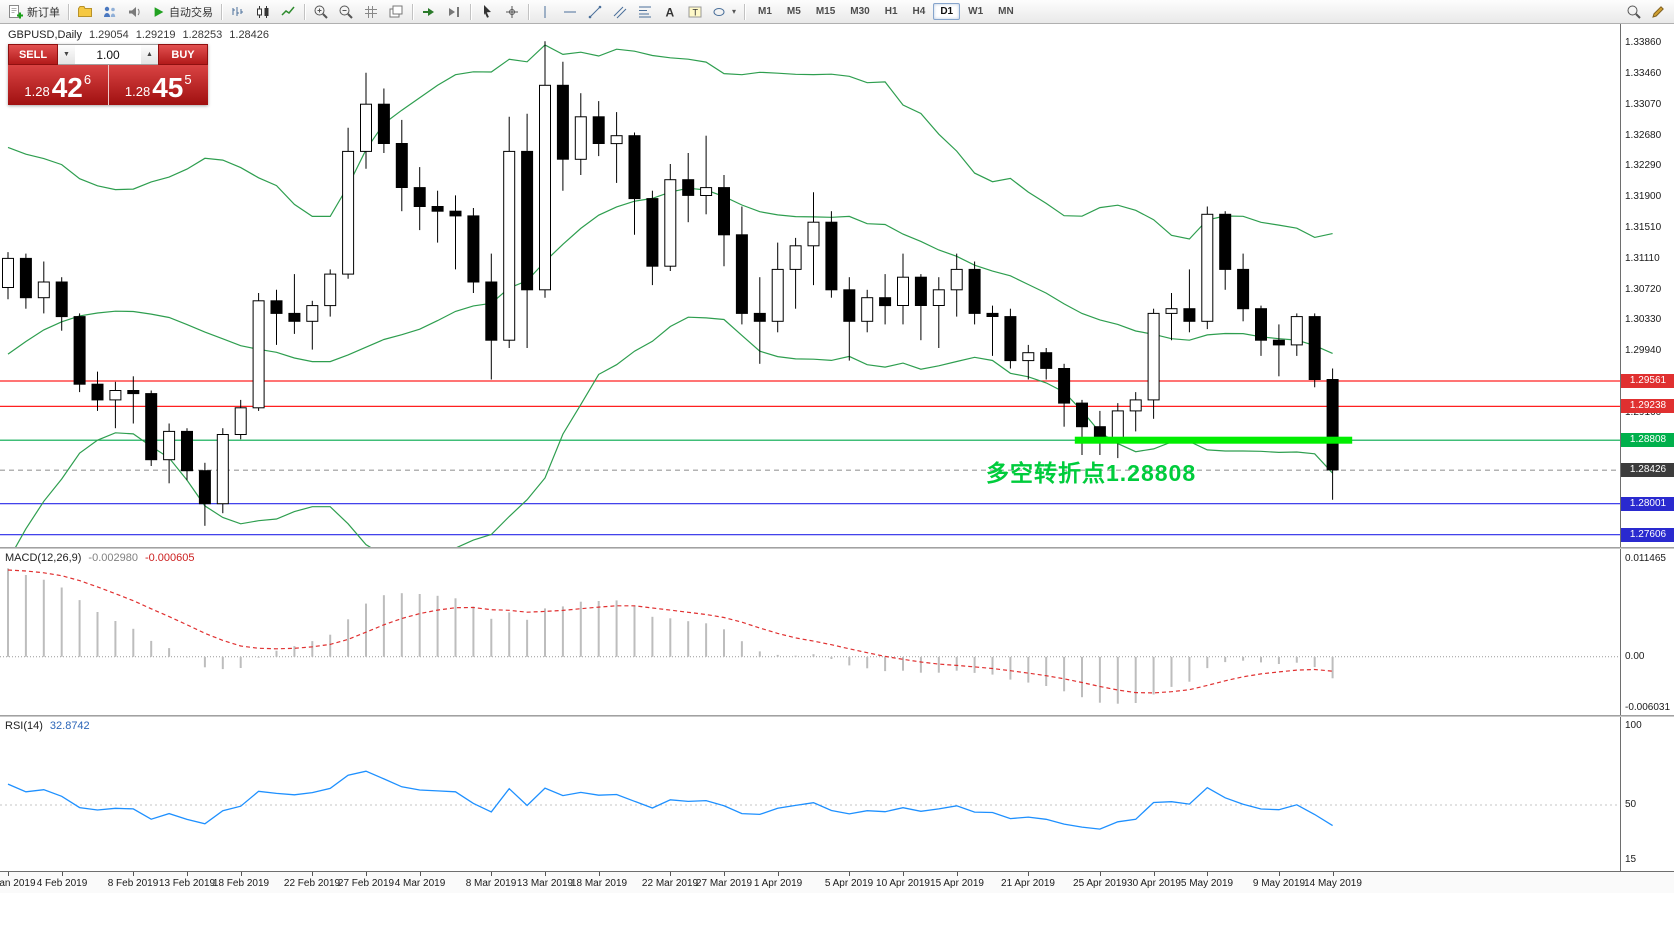  I want to click on sell-price-pips: 42, so click(67, 88).